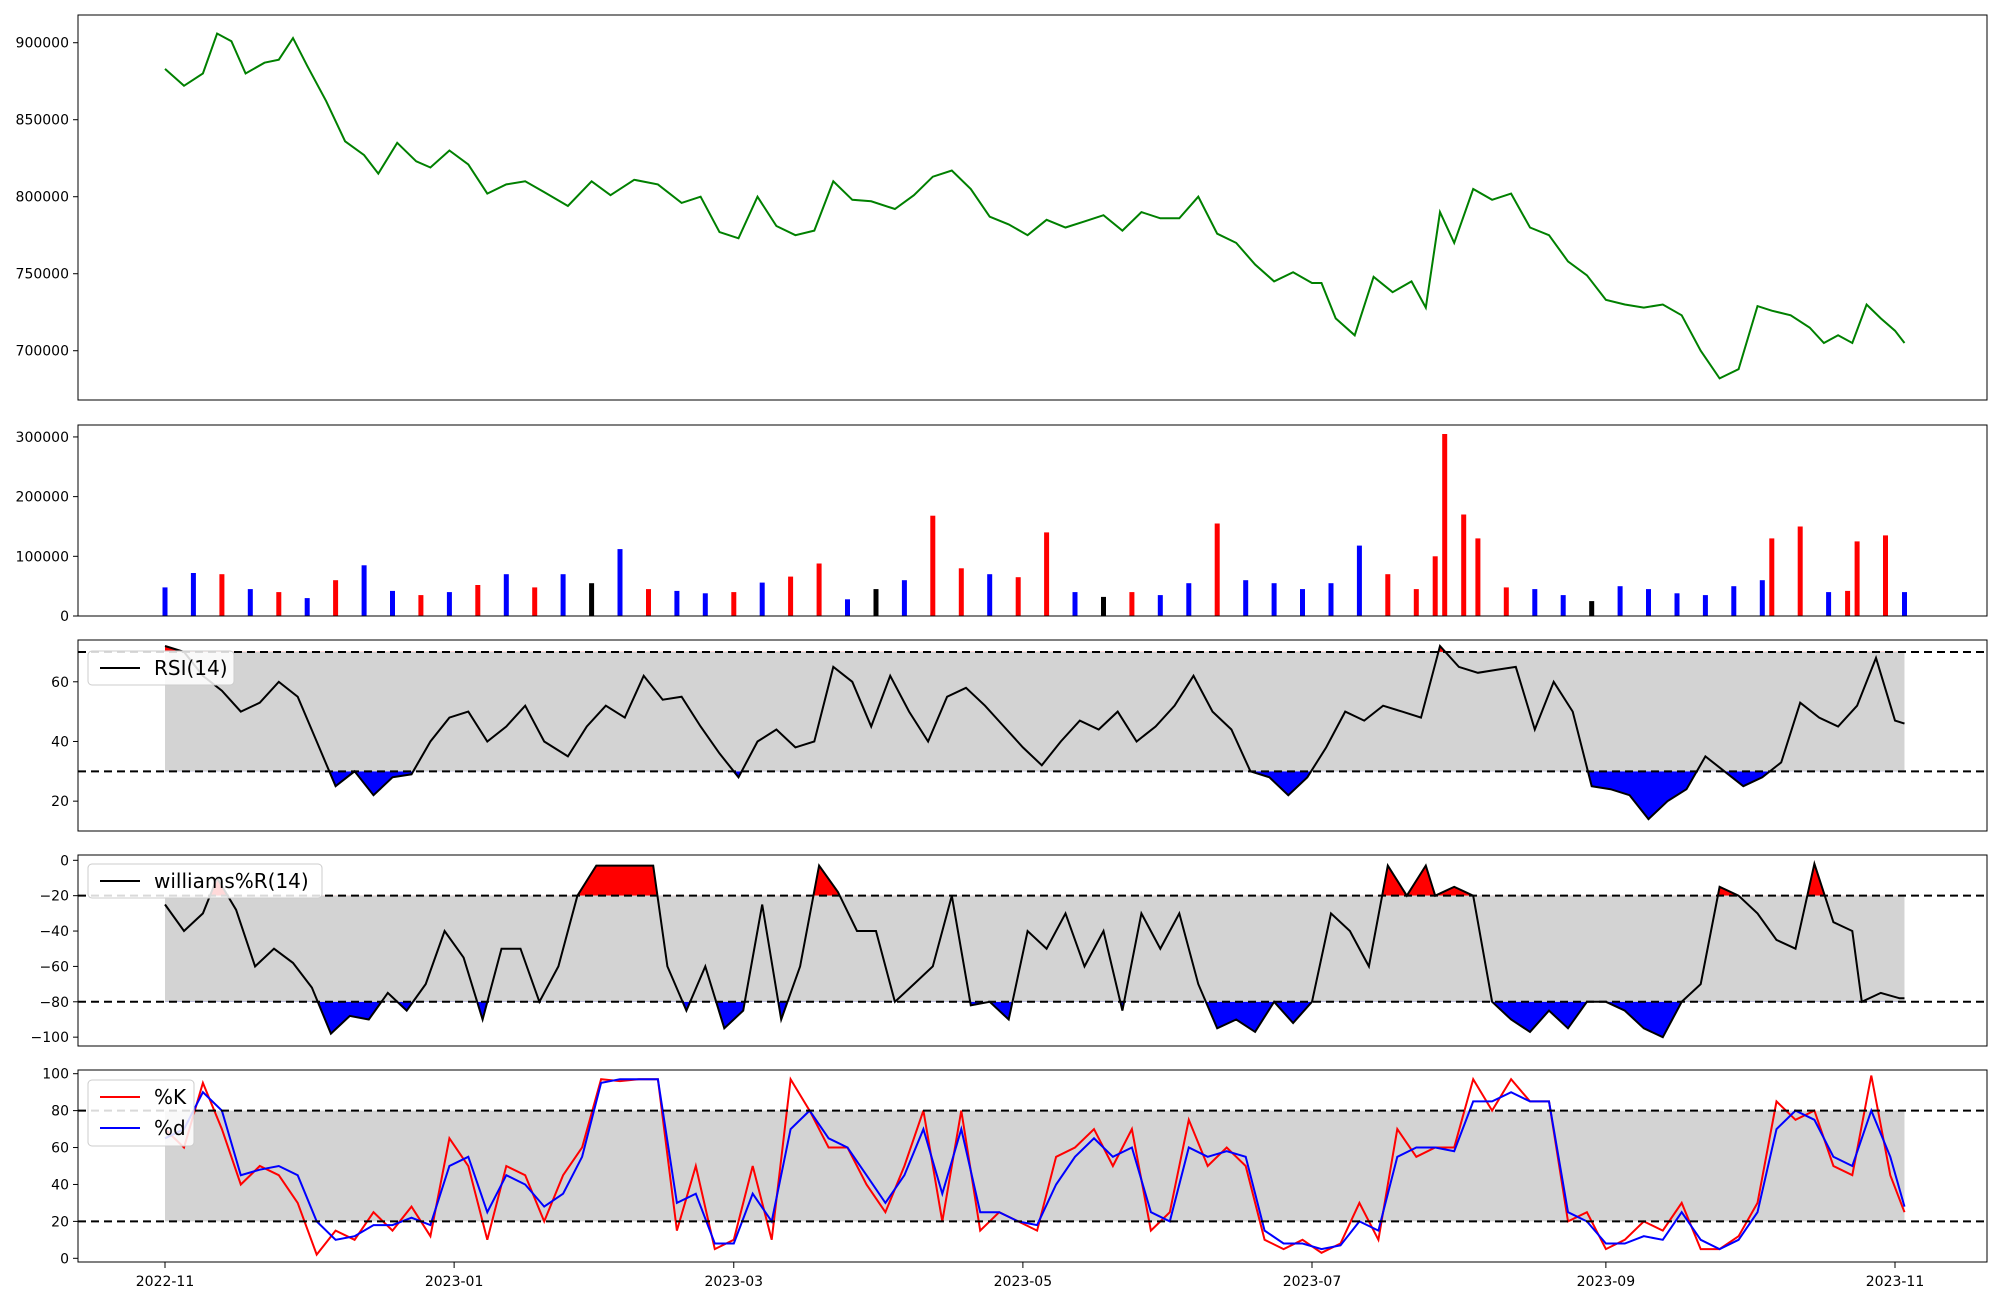 The height and width of the screenshot is (1300, 2000). What do you see at coordinates (60, 802) in the screenshot?
I see `rsi-ytick-label: 20` at bounding box center [60, 802].